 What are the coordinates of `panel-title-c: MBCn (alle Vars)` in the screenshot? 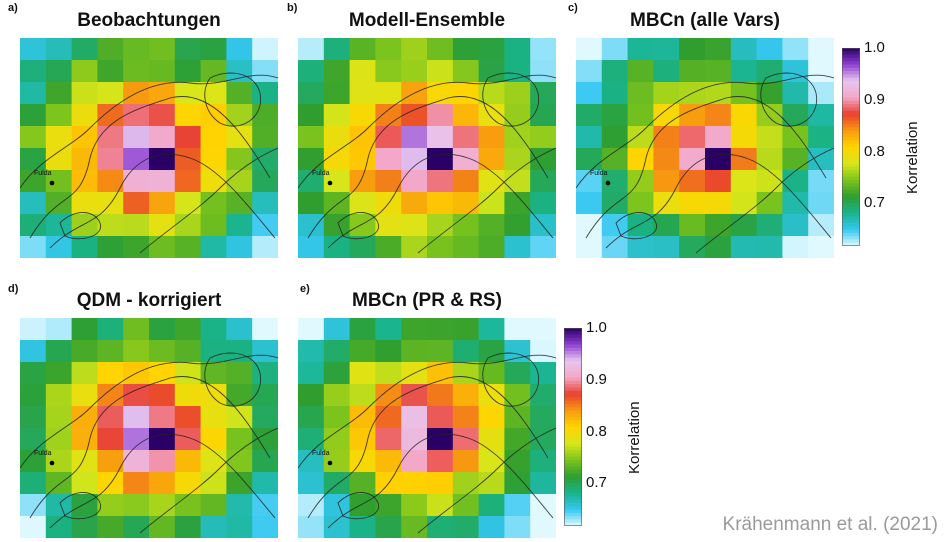 It's located at (705, 20).